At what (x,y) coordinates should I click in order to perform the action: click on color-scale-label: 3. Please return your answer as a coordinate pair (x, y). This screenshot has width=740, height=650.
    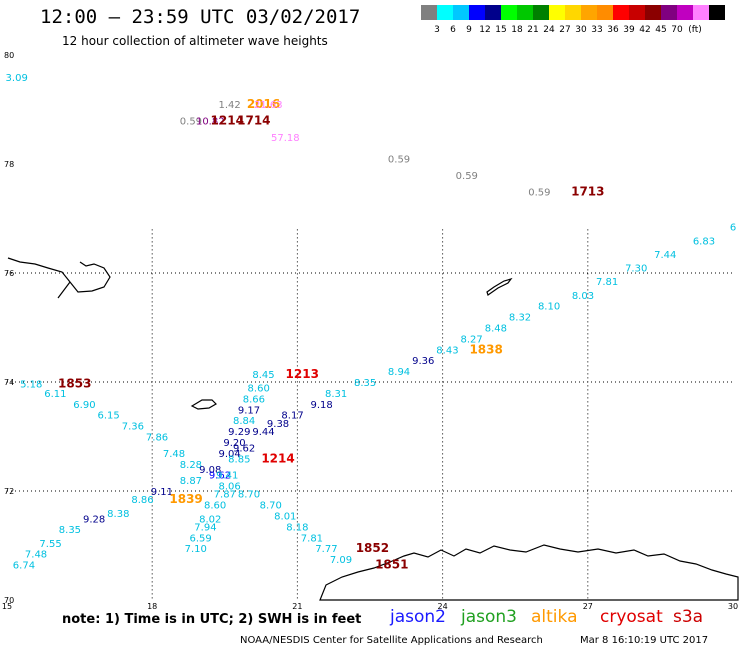
    Looking at the image, I should click on (437, 30).